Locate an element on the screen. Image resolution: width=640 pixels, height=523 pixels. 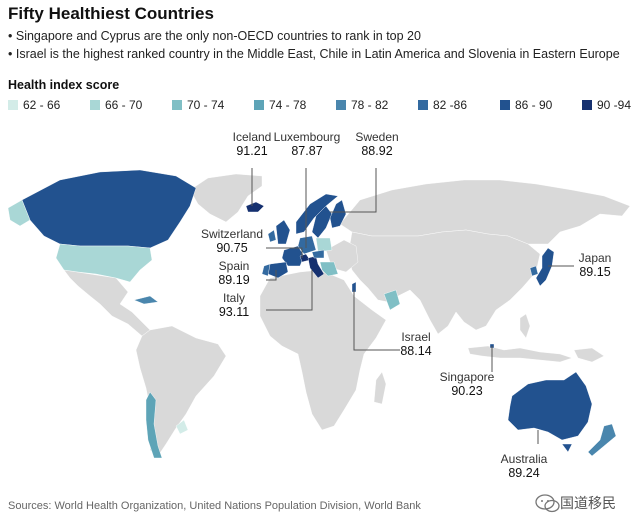
wechat-logo-icon is located at coordinates (547, 503).